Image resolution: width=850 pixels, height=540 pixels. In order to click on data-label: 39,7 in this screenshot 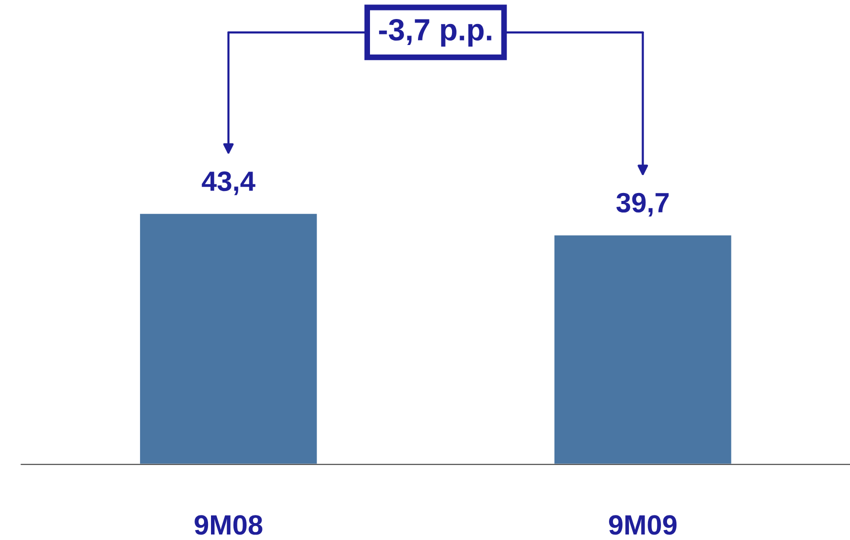, I will do `click(642, 204)`.